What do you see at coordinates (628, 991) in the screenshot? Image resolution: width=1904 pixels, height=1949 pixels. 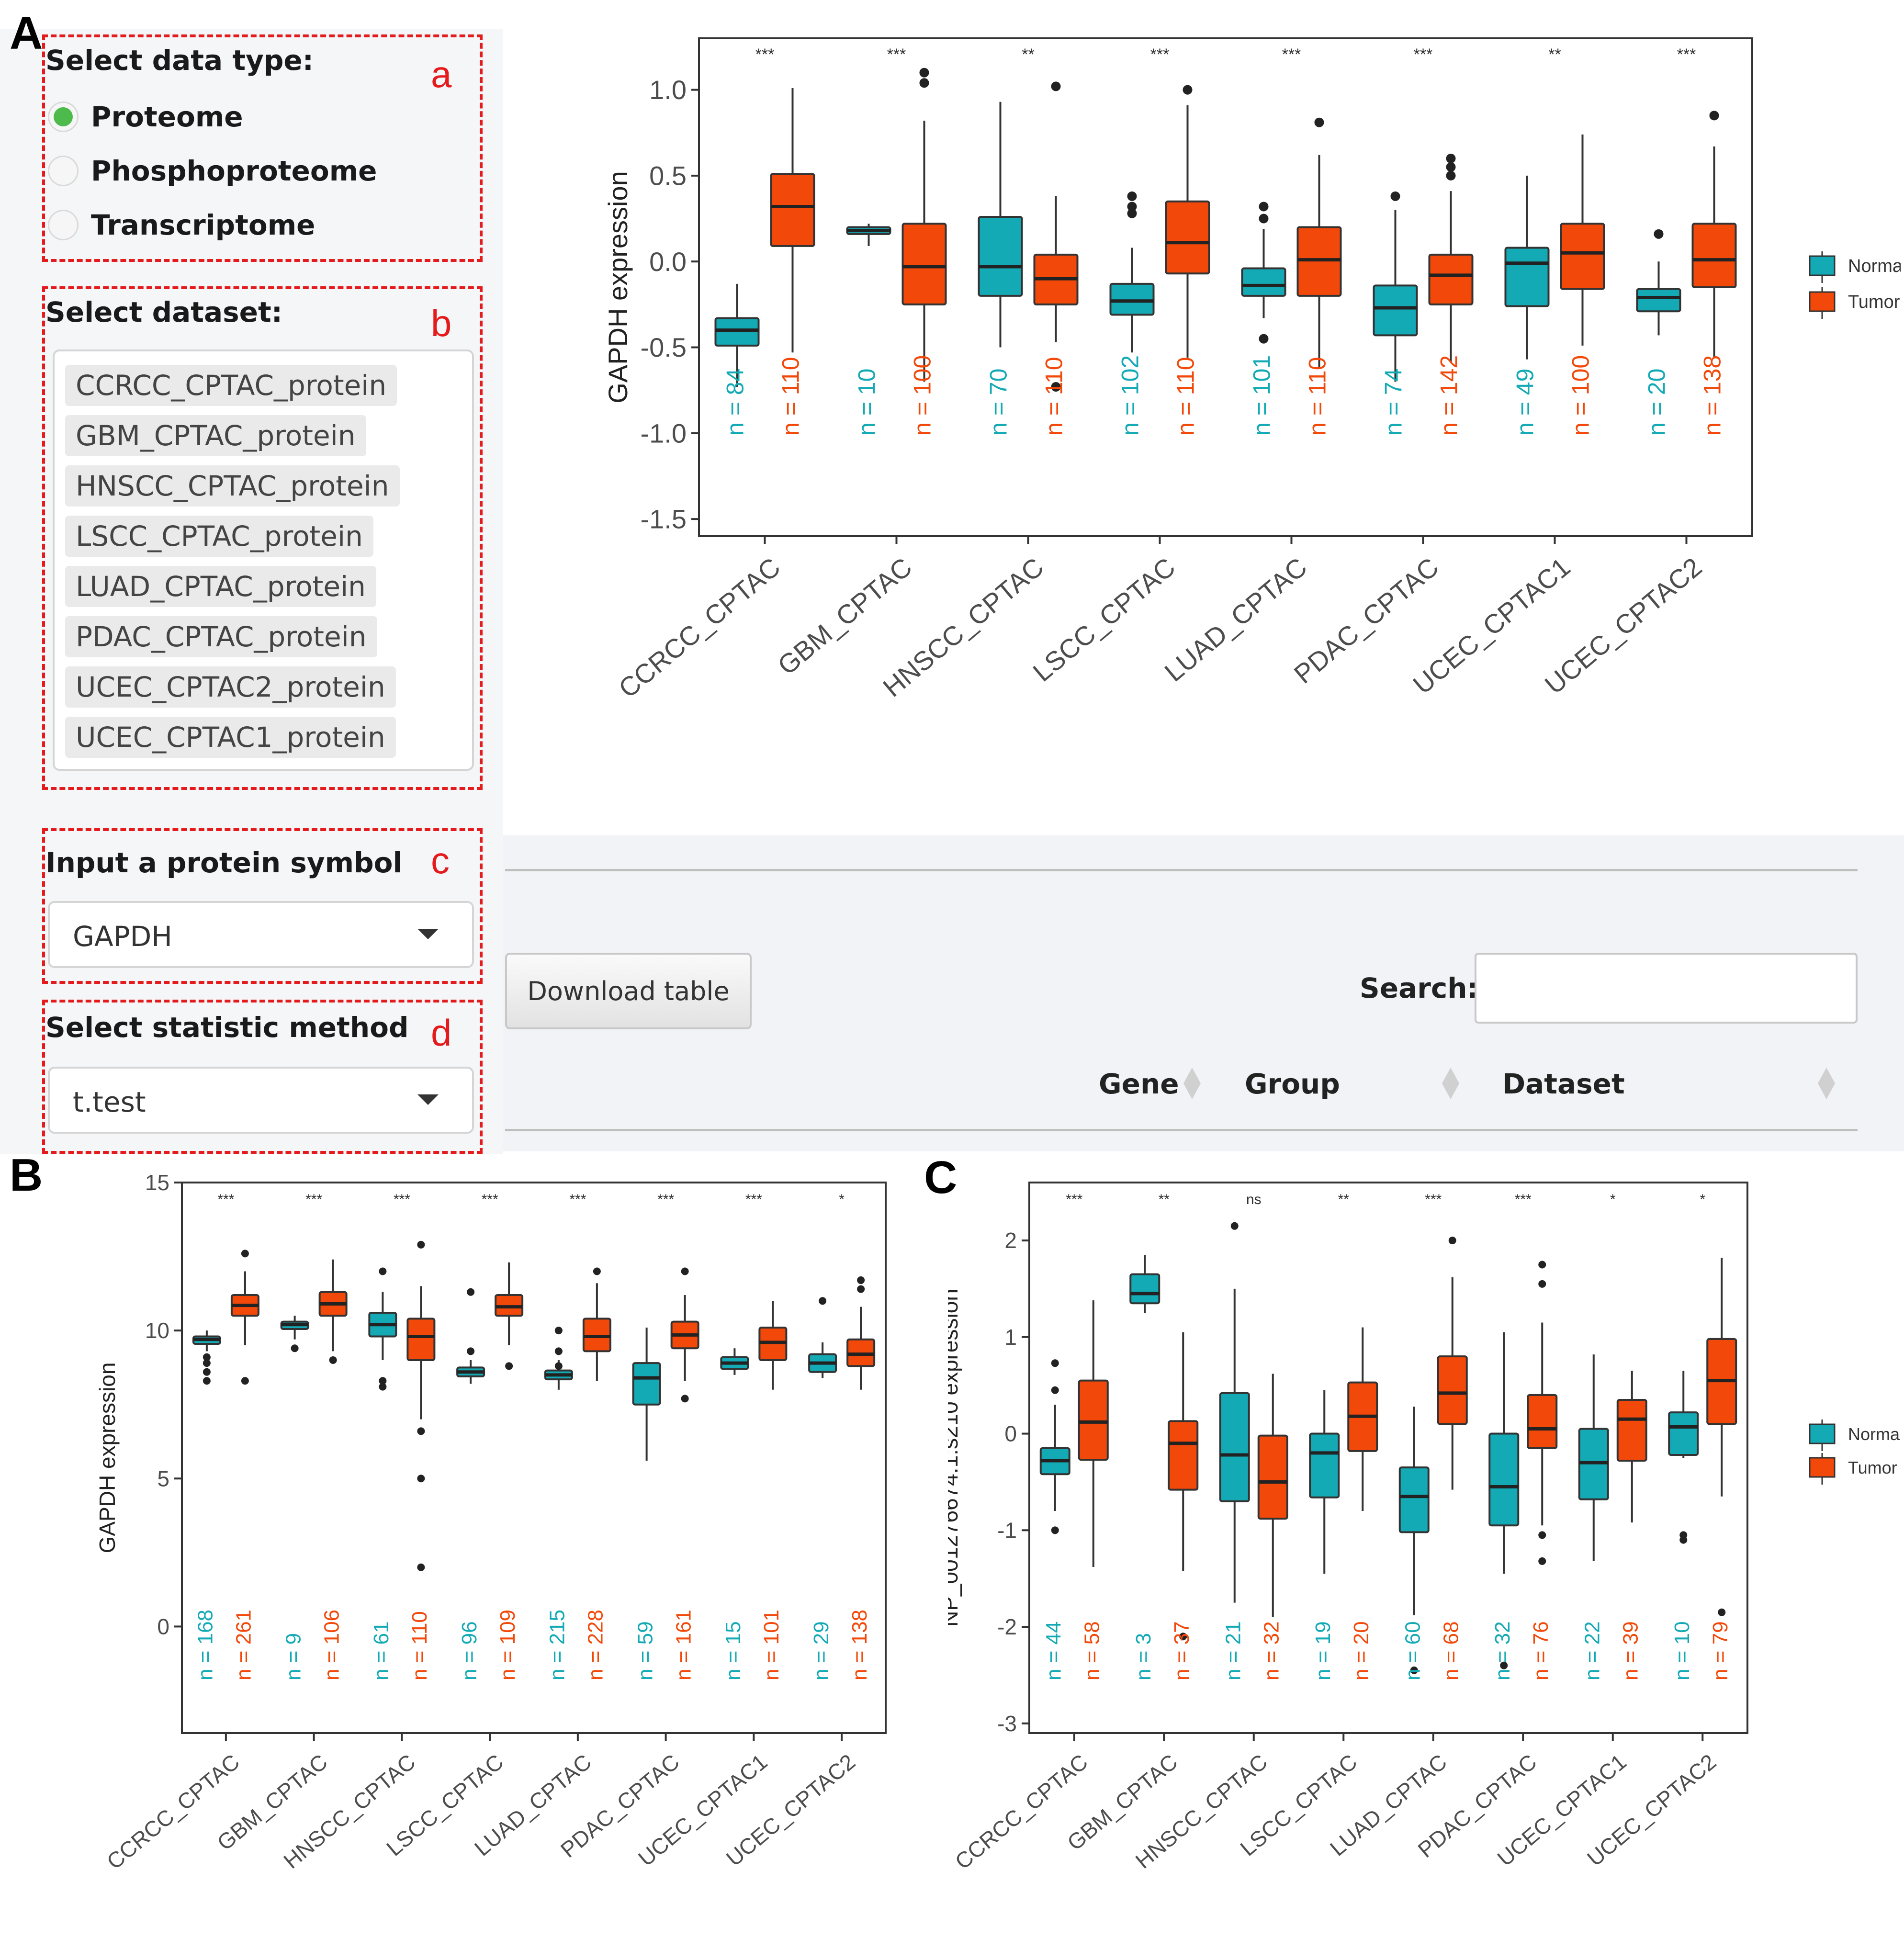 I see `download-table-button: Download table` at bounding box center [628, 991].